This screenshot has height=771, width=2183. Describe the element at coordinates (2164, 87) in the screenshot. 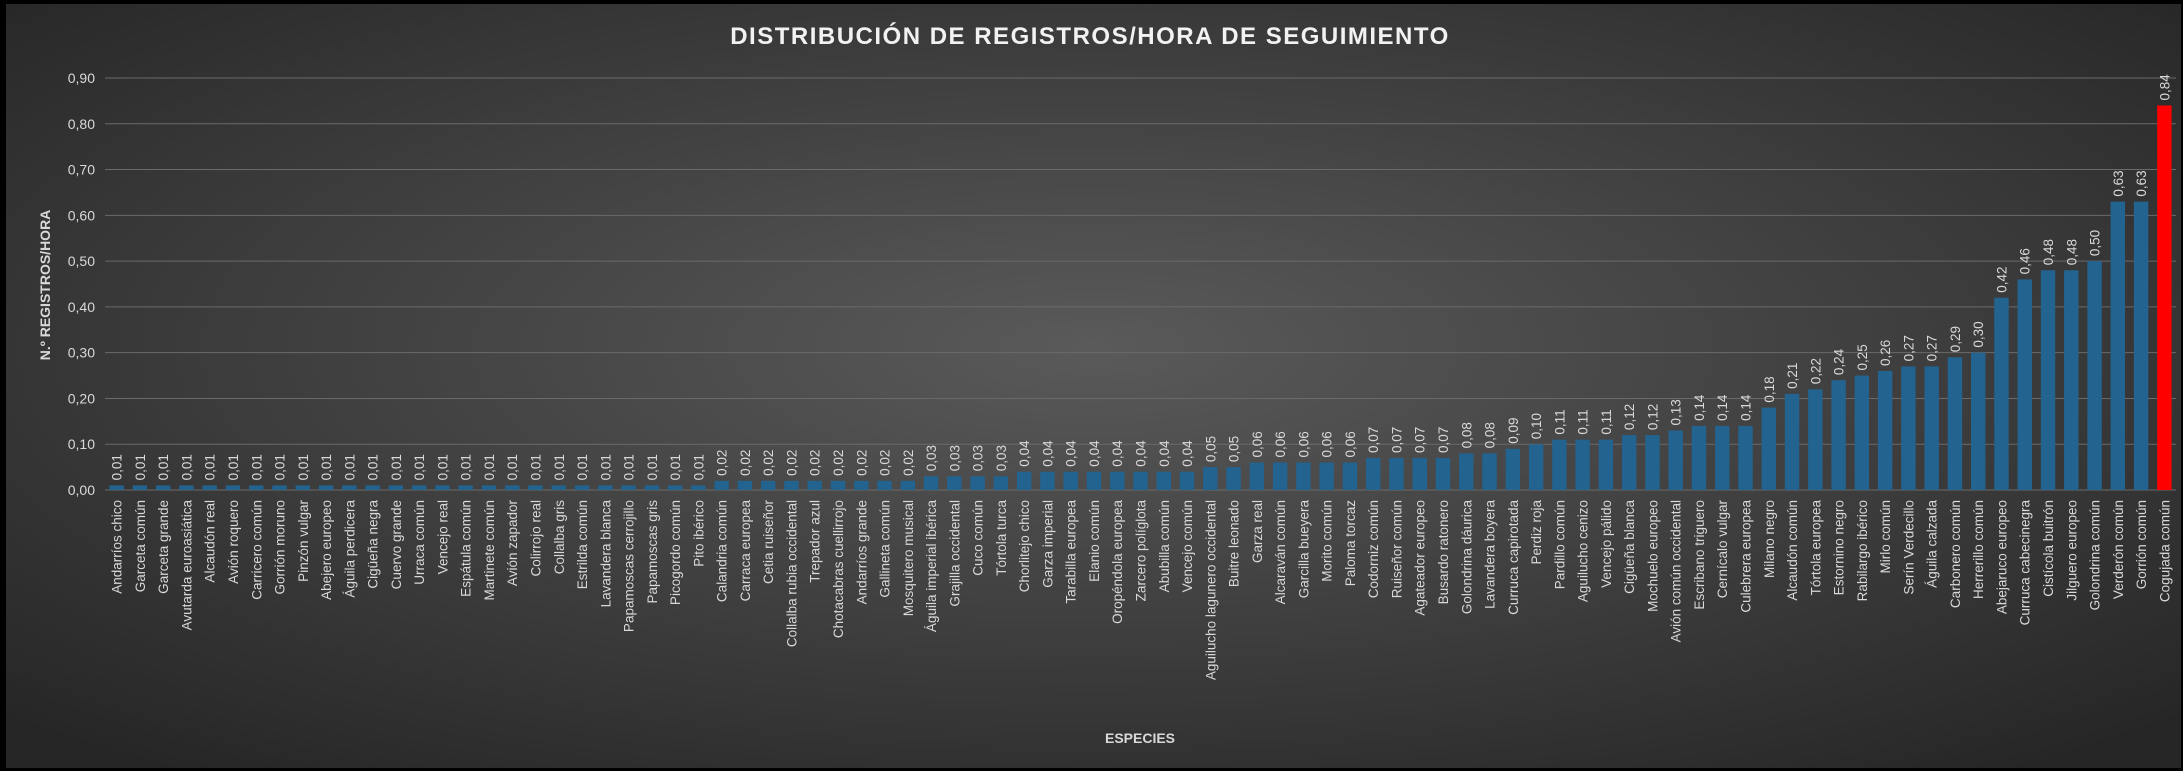

I see `data-label: 0,84` at that location.